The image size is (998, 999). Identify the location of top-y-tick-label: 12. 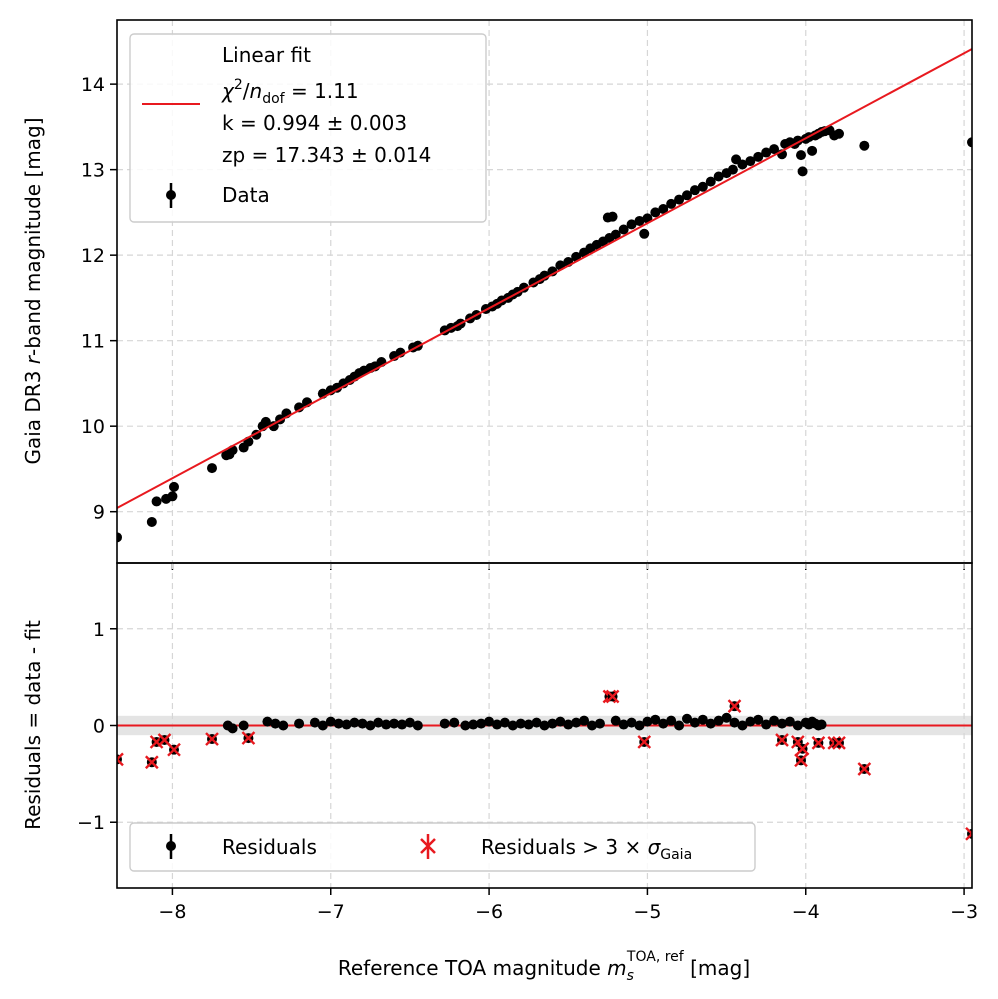
(93, 256).